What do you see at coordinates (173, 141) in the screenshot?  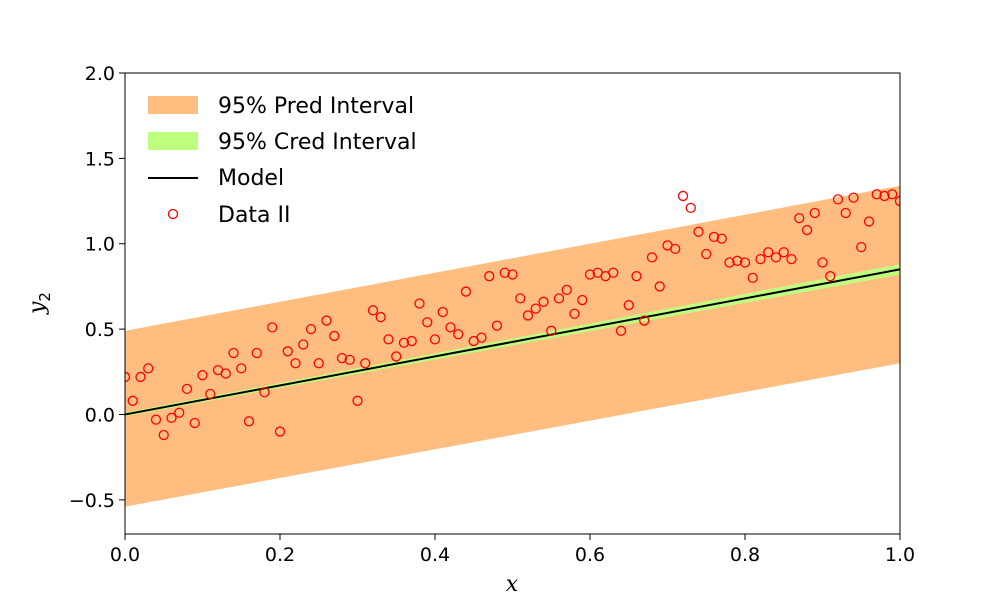 I see `legend-swatch-cred` at bounding box center [173, 141].